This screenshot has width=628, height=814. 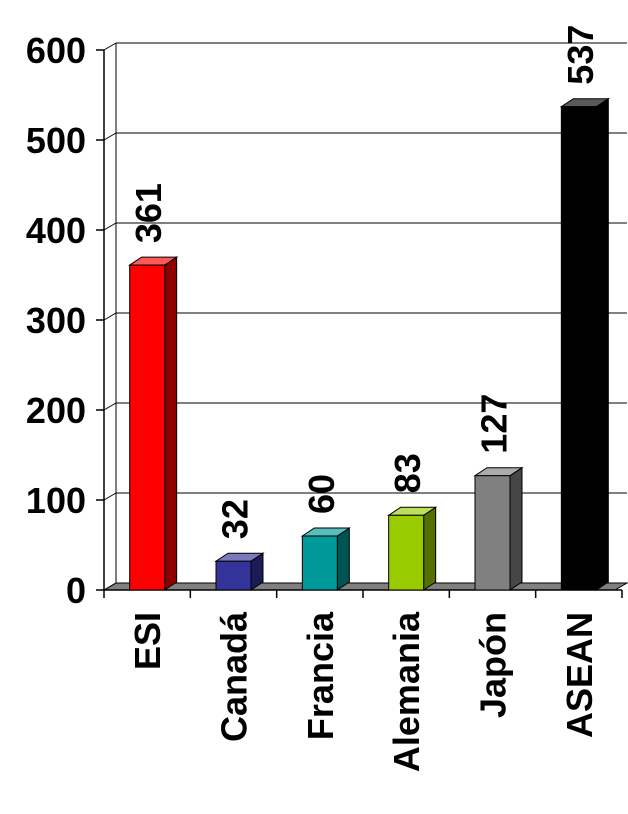 I want to click on x-tick-label: Alemania, so click(x=406, y=691).